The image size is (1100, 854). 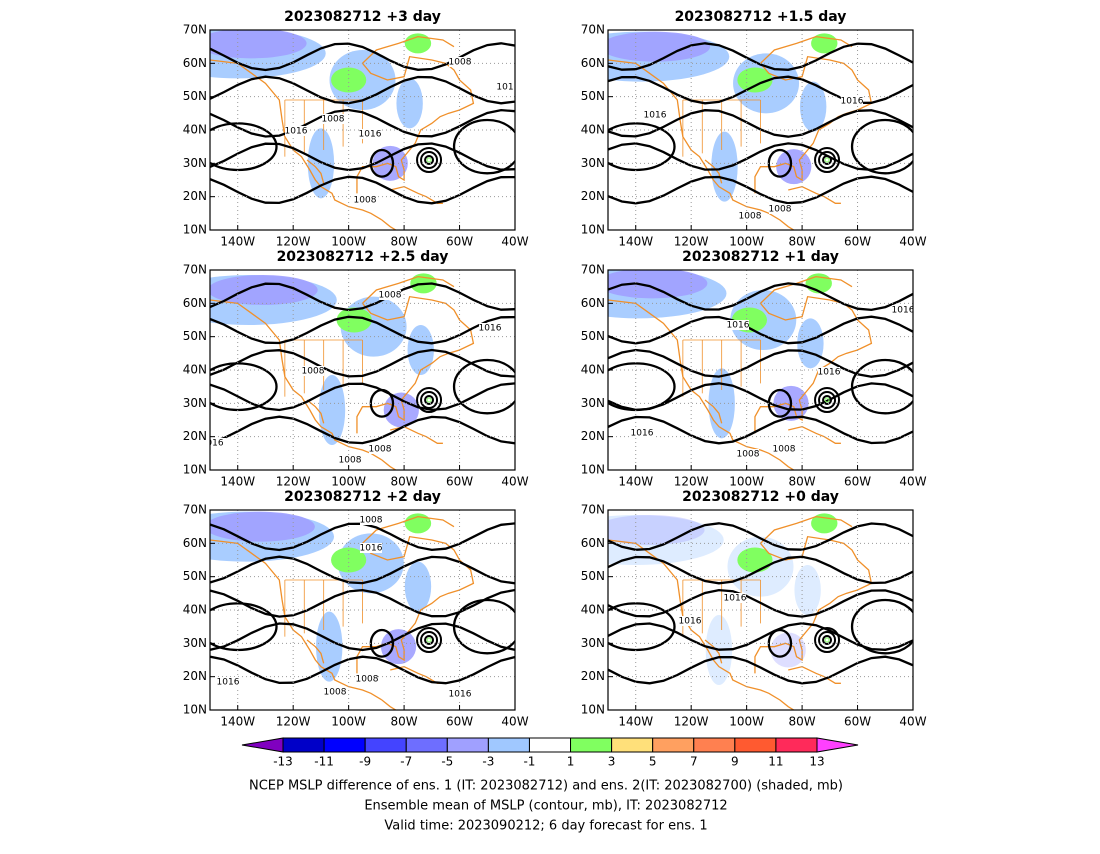 I want to click on panel-title: 2023082712 +2 day, so click(x=362, y=497).